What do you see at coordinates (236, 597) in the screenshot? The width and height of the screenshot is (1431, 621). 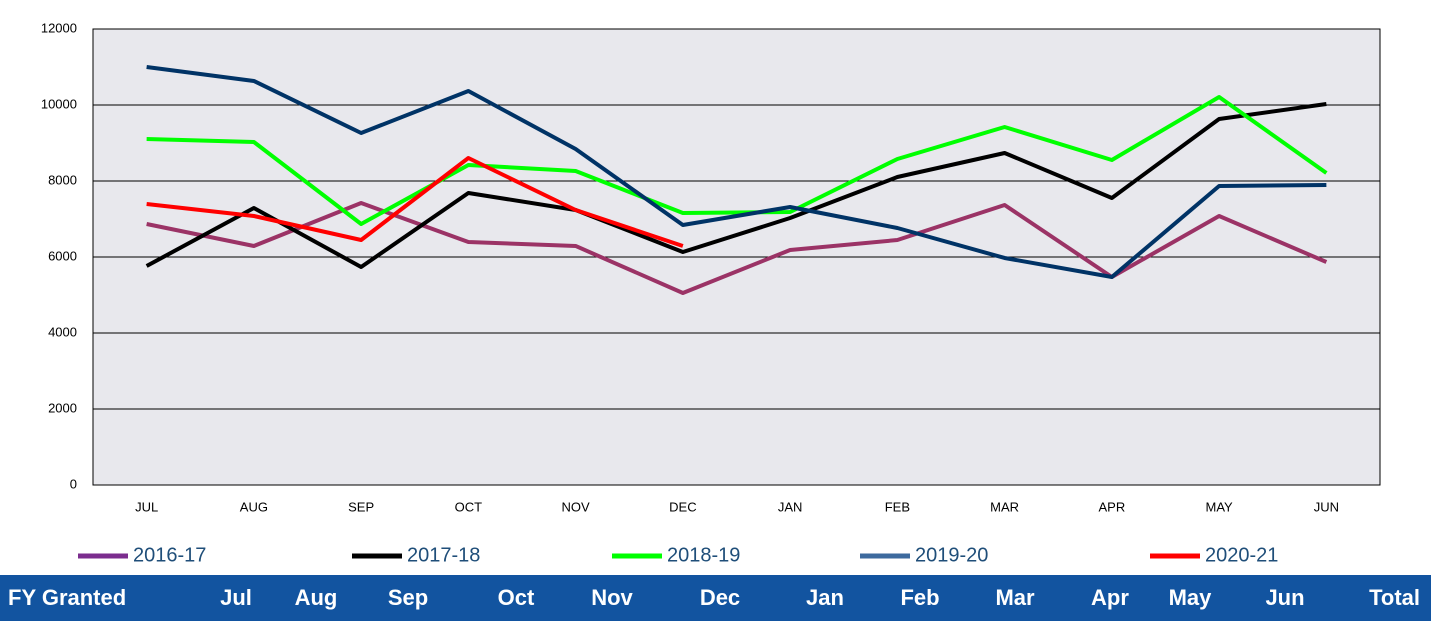 I see `table-header-cell: Jul` at bounding box center [236, 597].